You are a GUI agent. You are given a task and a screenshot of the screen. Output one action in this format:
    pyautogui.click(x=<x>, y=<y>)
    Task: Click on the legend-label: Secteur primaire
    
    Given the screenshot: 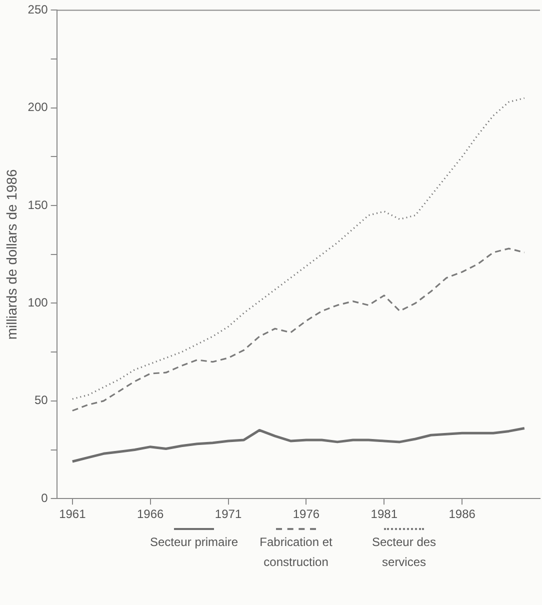 What is the action you would take?
    pyautogui.click(x=194, y=542)
    